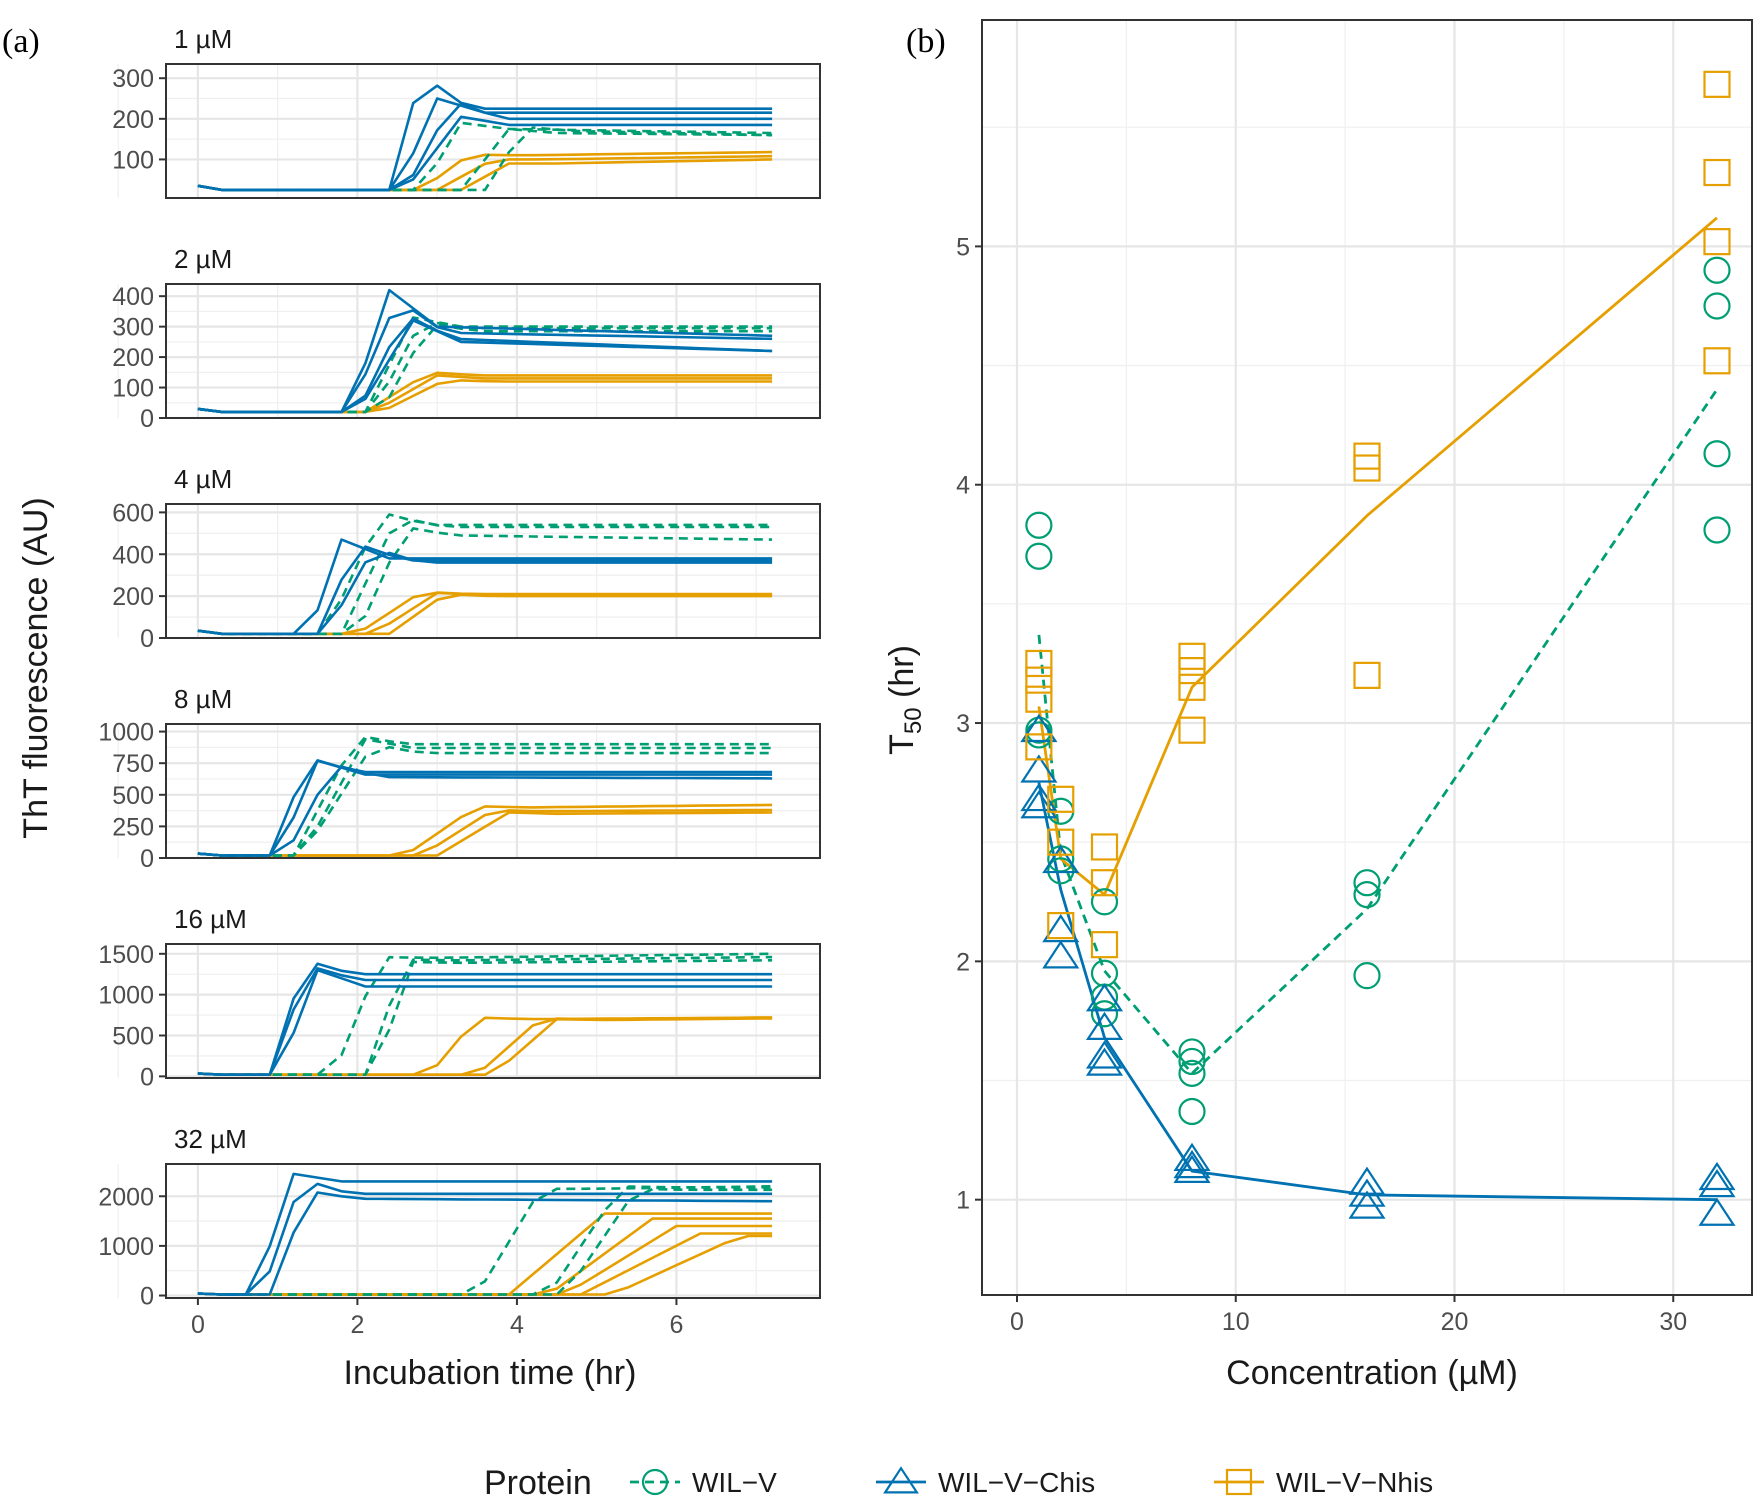  Describe the element at coordinates (133, 764) in the screenshot. I see `y-tick-label: 750` at that location.